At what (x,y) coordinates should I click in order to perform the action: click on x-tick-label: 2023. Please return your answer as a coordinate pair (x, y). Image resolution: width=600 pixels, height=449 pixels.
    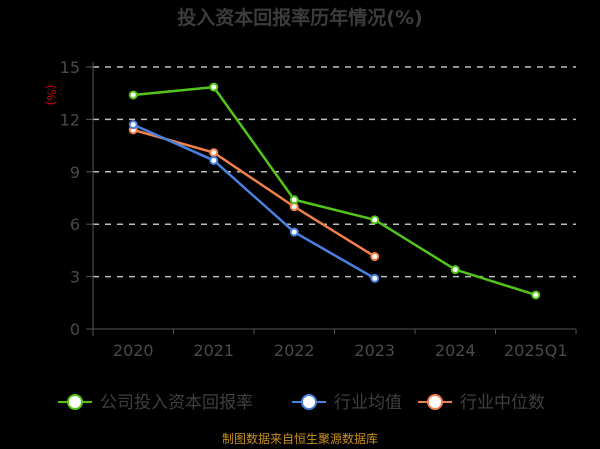
    Looking at the image, I should click on (374, 350).